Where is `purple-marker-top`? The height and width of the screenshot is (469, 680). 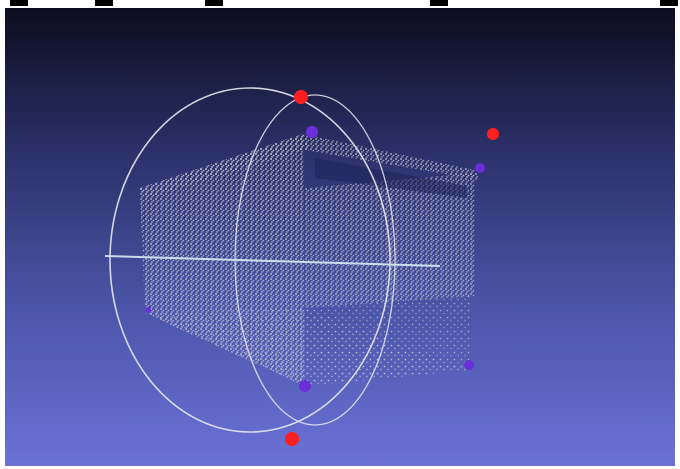
purple-marker-top is located at coordinates (312, 132).